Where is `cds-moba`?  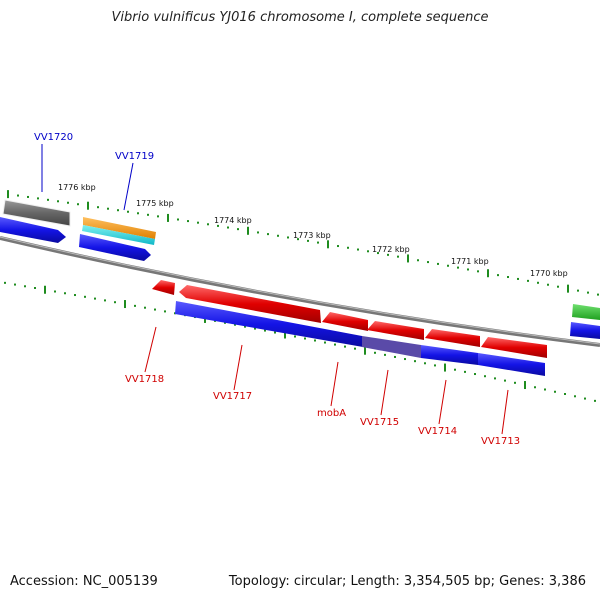
cds-moba is located at coordinates (391, 347).